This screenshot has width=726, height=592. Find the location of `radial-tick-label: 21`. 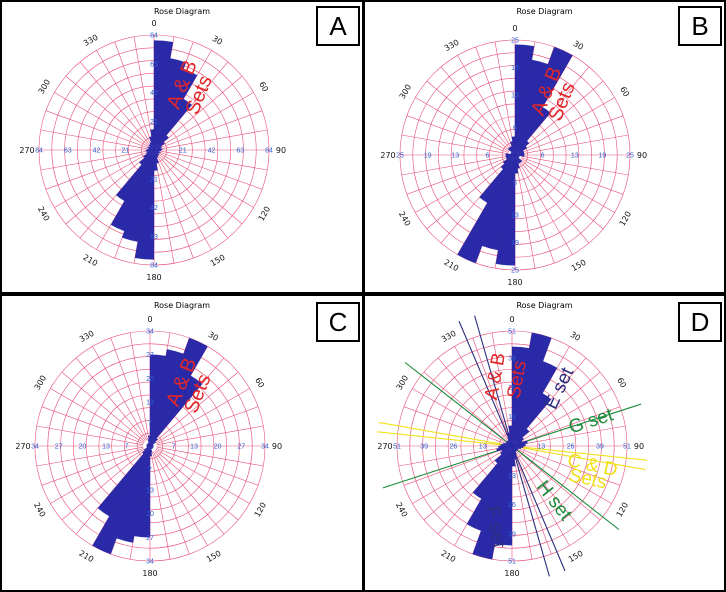

radial-tick-label: 21 is located at coordinates (125, 151).